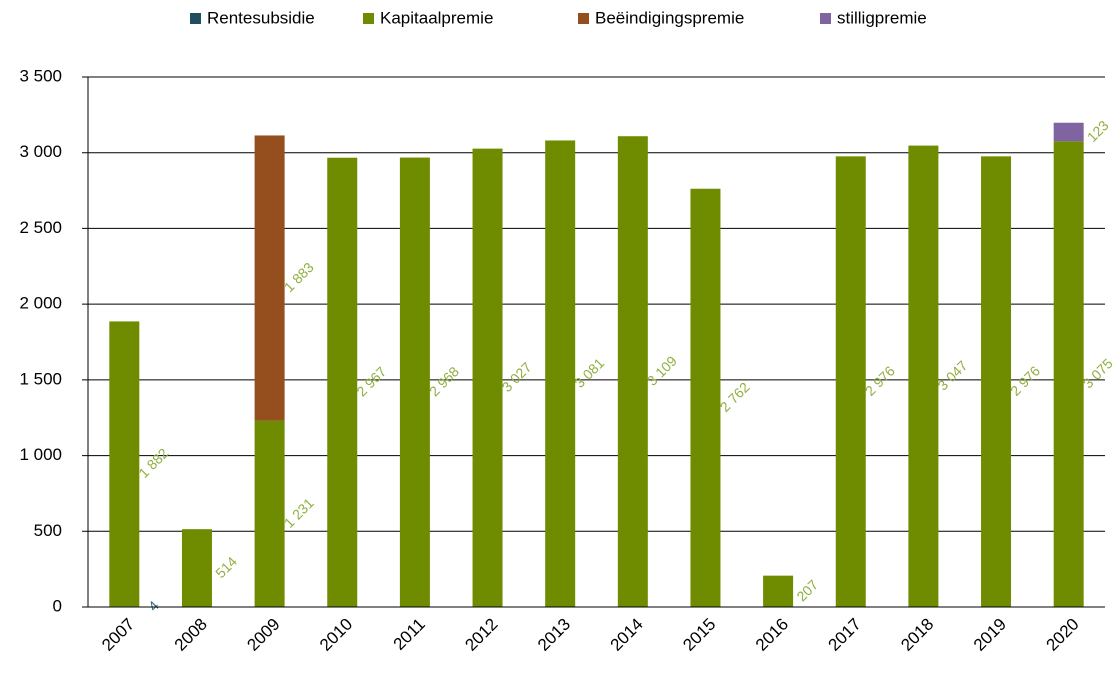 Image resolution: width=1114 pixels, height=673 pixels. What do you see at coordinates (299, 277) in the screenshot?
I see `data-label: 1 883` at bounding box center [299, 277].